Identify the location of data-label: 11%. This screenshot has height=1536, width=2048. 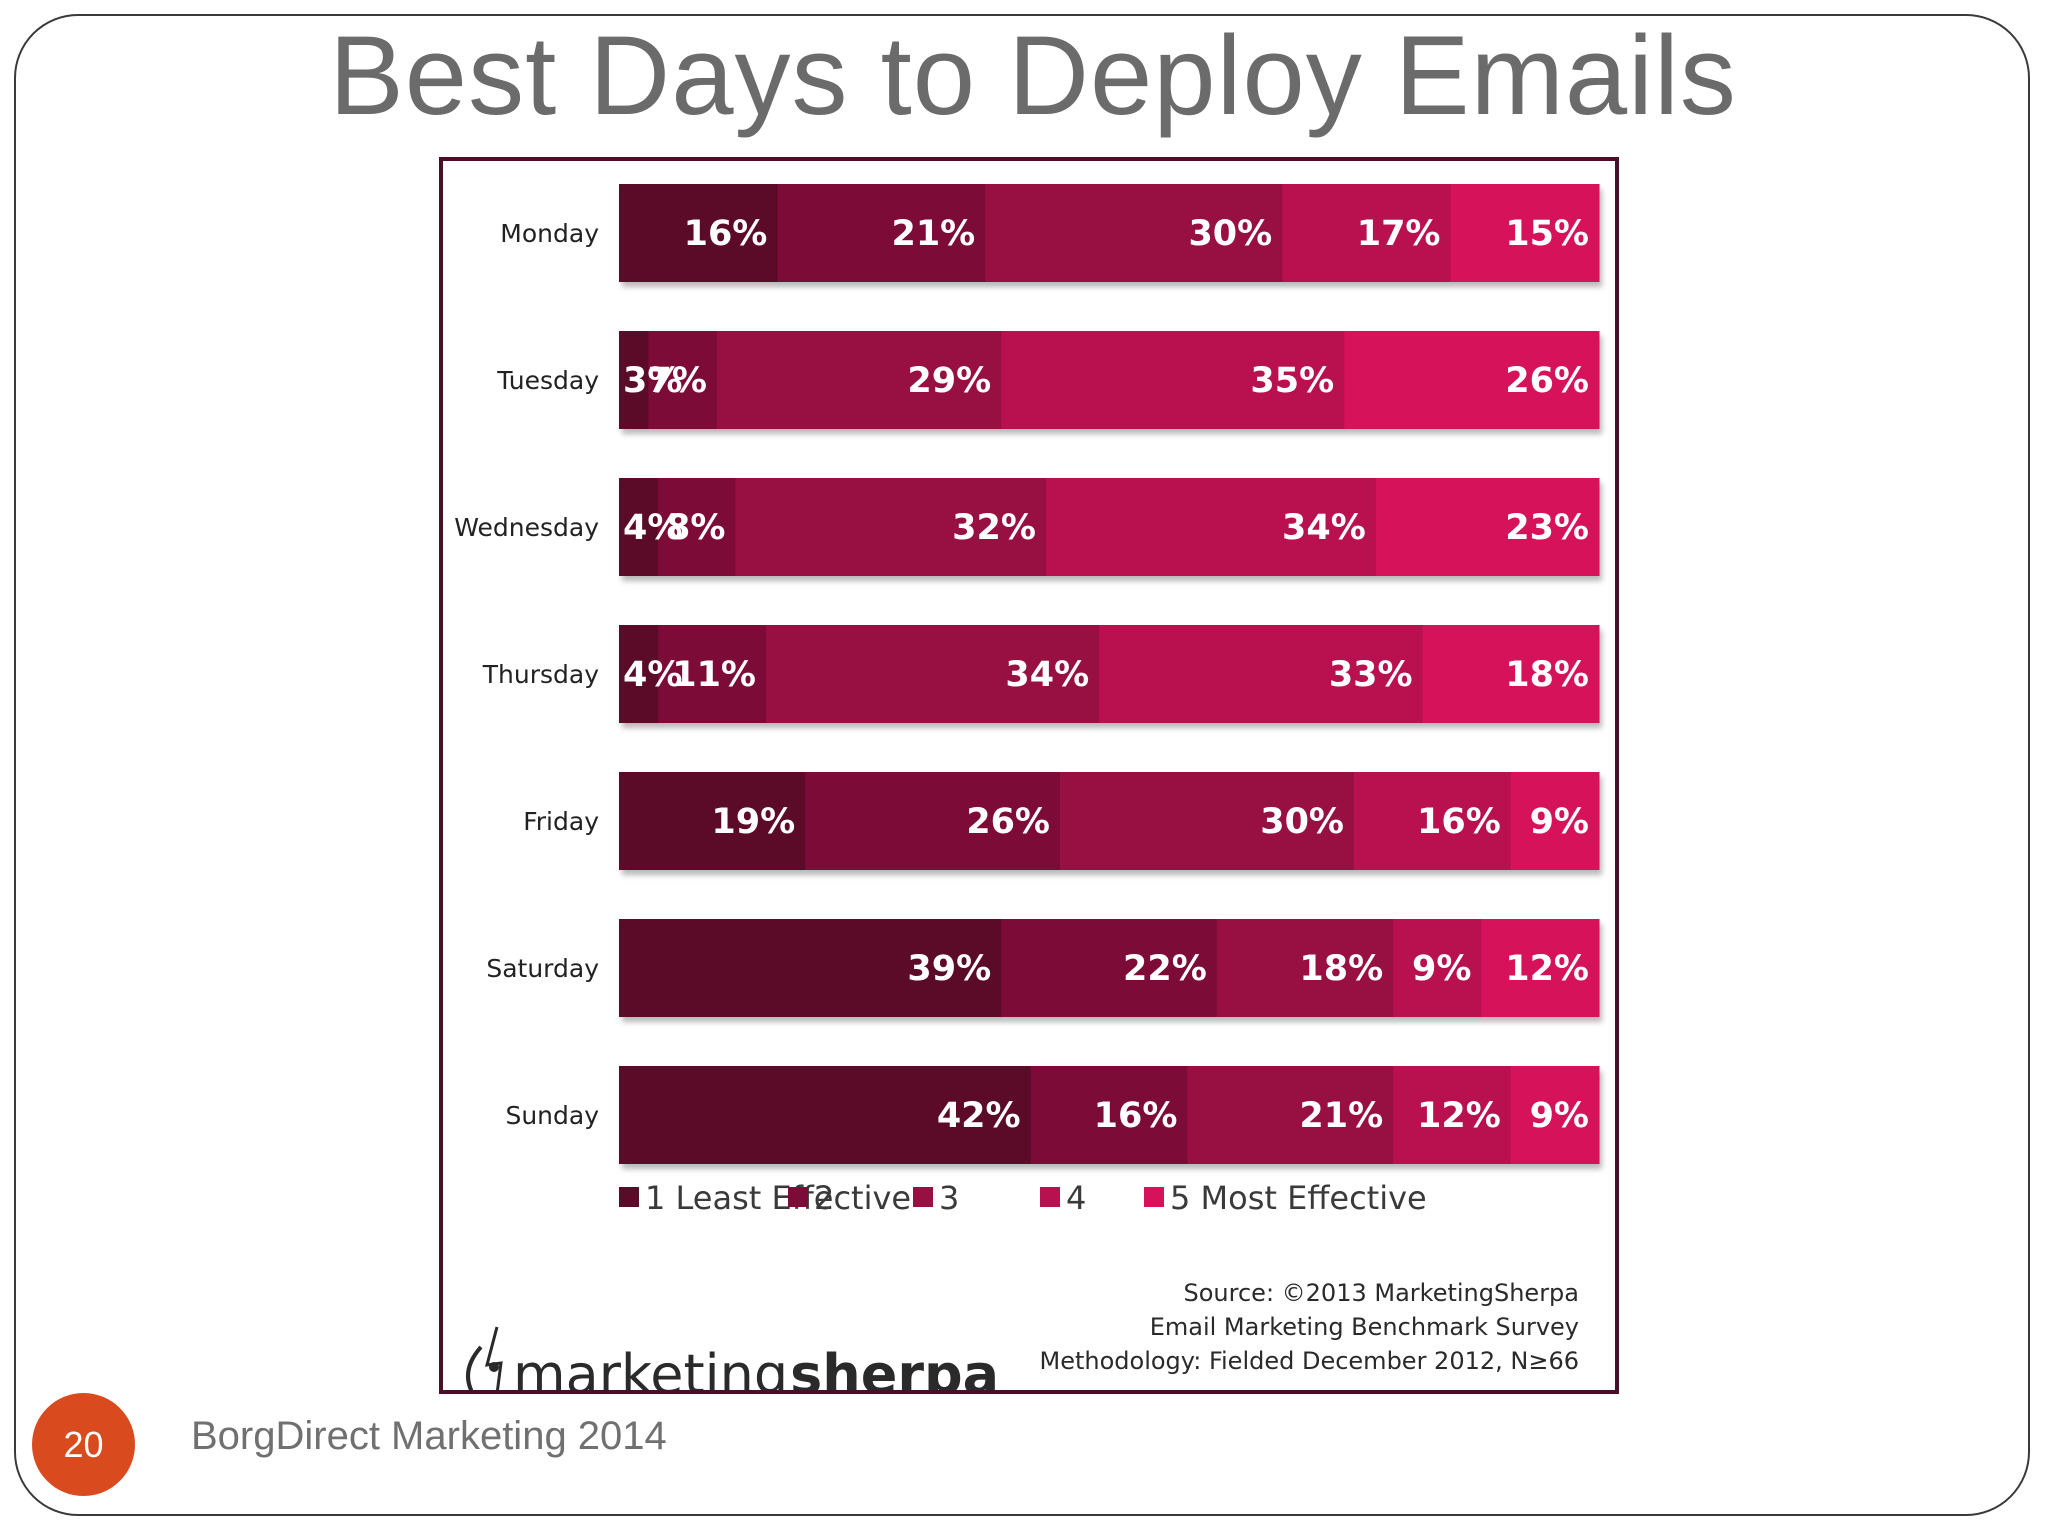
(714, 675).